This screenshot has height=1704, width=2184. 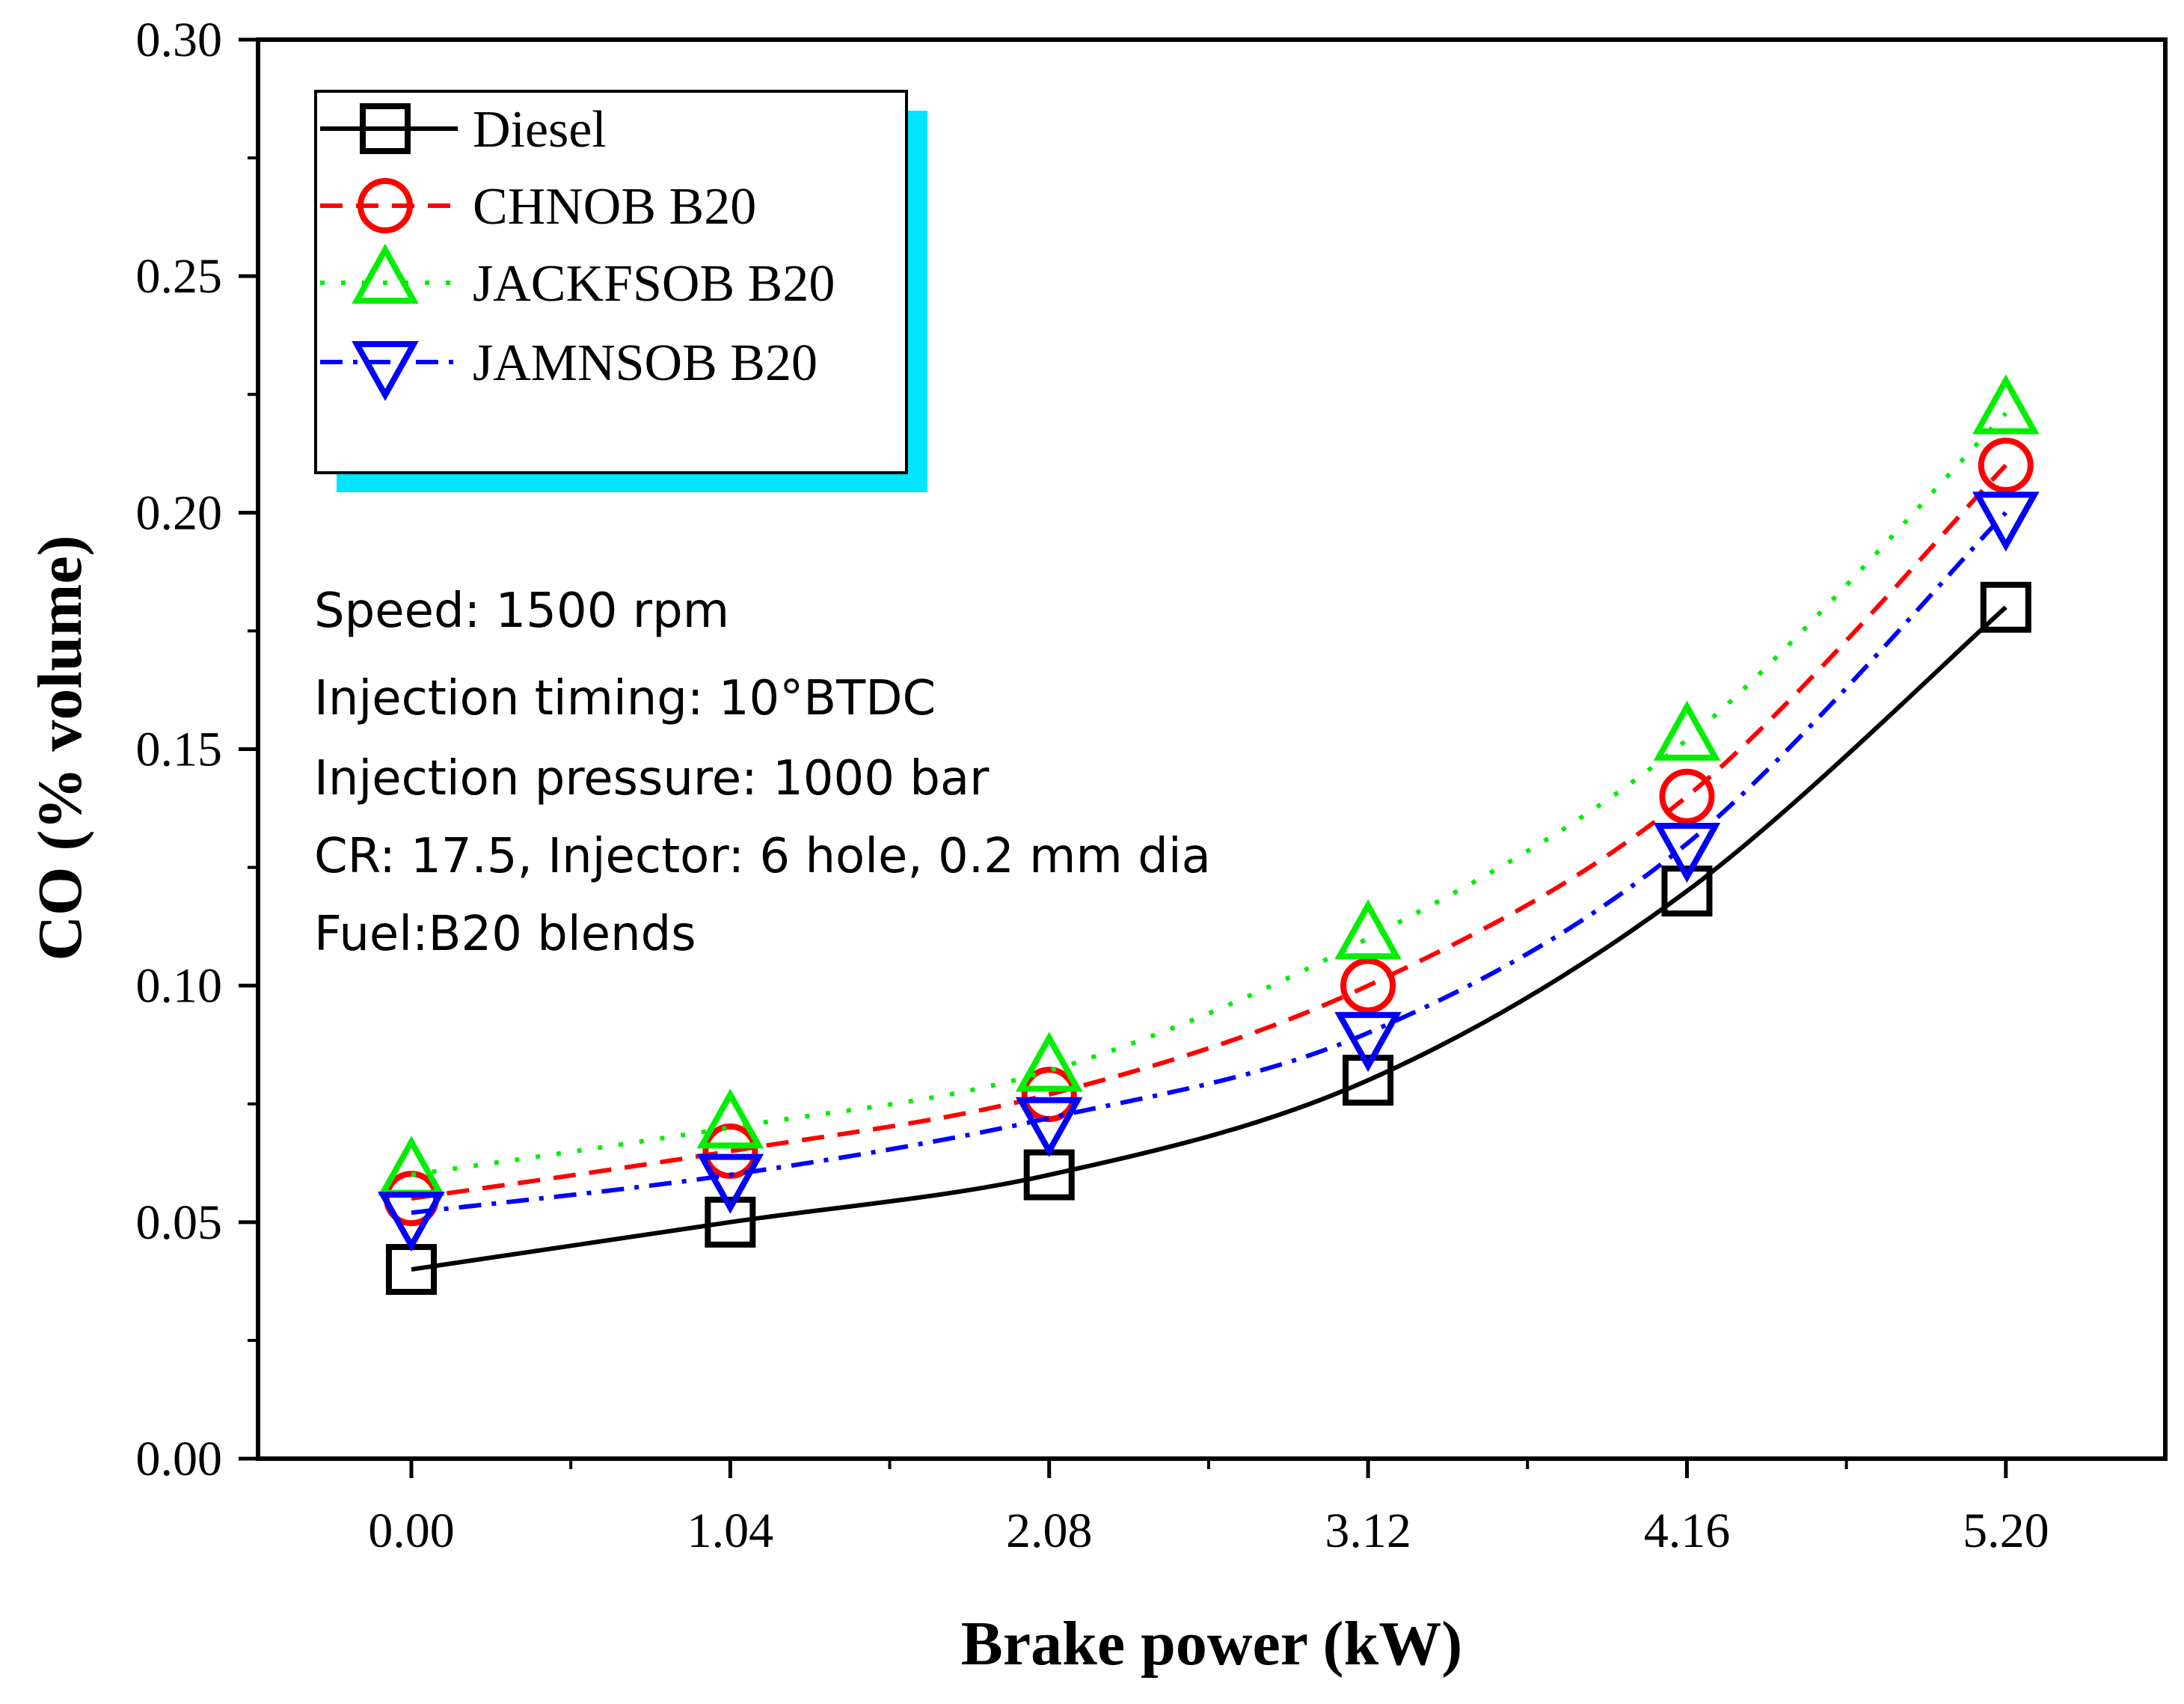 I want to click on x-tick-label: 4.16, so click(x=1687, y=1531).